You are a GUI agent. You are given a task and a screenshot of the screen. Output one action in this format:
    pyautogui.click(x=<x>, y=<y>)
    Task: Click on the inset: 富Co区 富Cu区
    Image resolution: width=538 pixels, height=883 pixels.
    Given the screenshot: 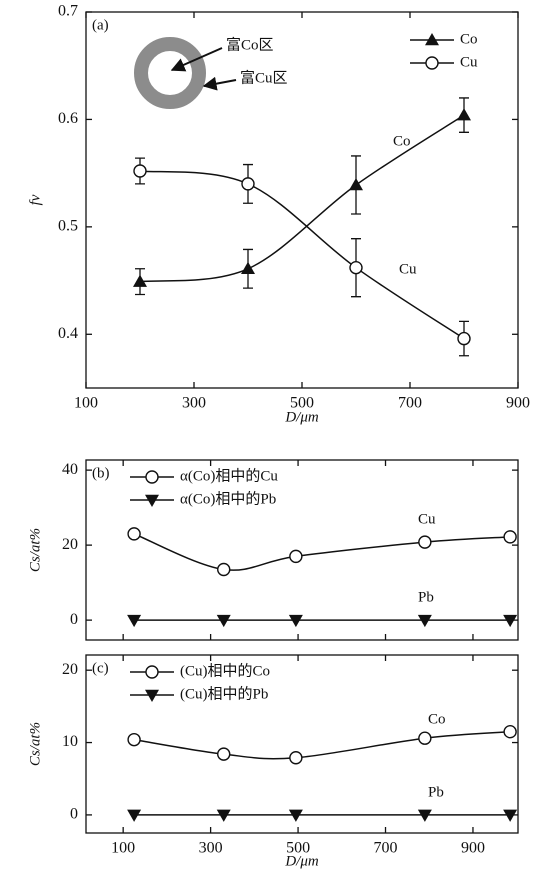 What is the action you would take?
    pyautogui.click(x=211, y=72)
    